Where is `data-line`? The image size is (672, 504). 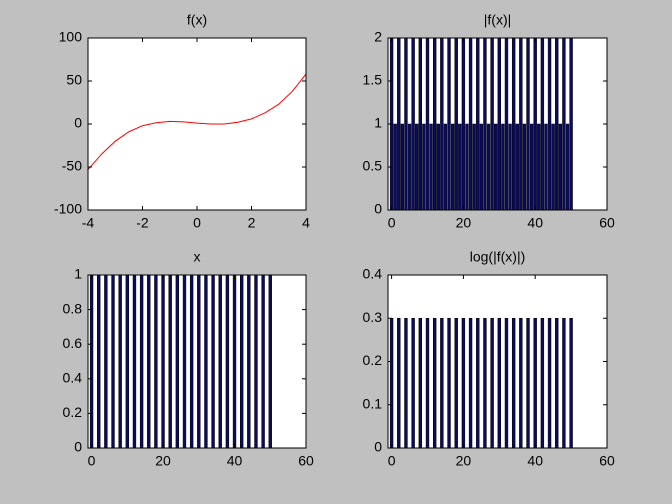
data-line is located at coordinates (197, 121).